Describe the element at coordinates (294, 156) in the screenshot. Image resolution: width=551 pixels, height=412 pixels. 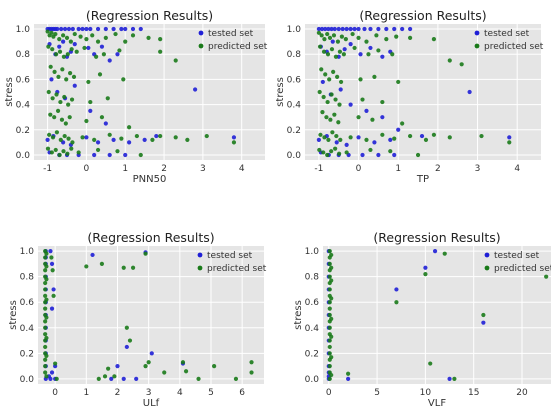
I see `y-tick-label: 0.0` at that location.